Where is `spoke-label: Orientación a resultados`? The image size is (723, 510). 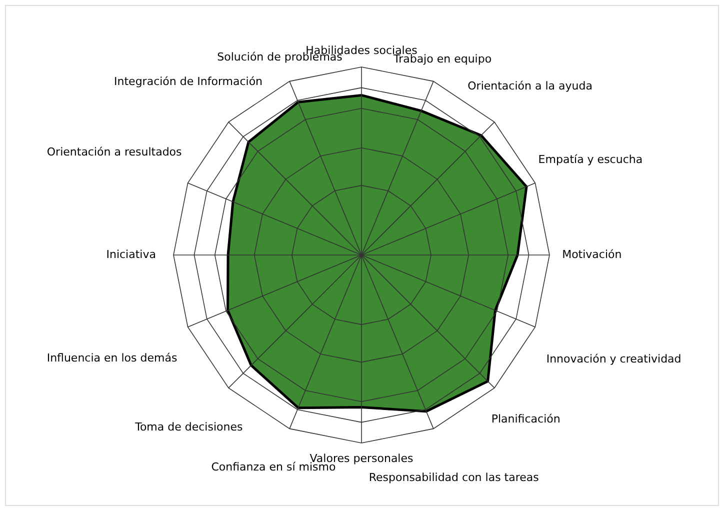
spoke-label: Orientación a resultados is located at coordinates (114, 152).